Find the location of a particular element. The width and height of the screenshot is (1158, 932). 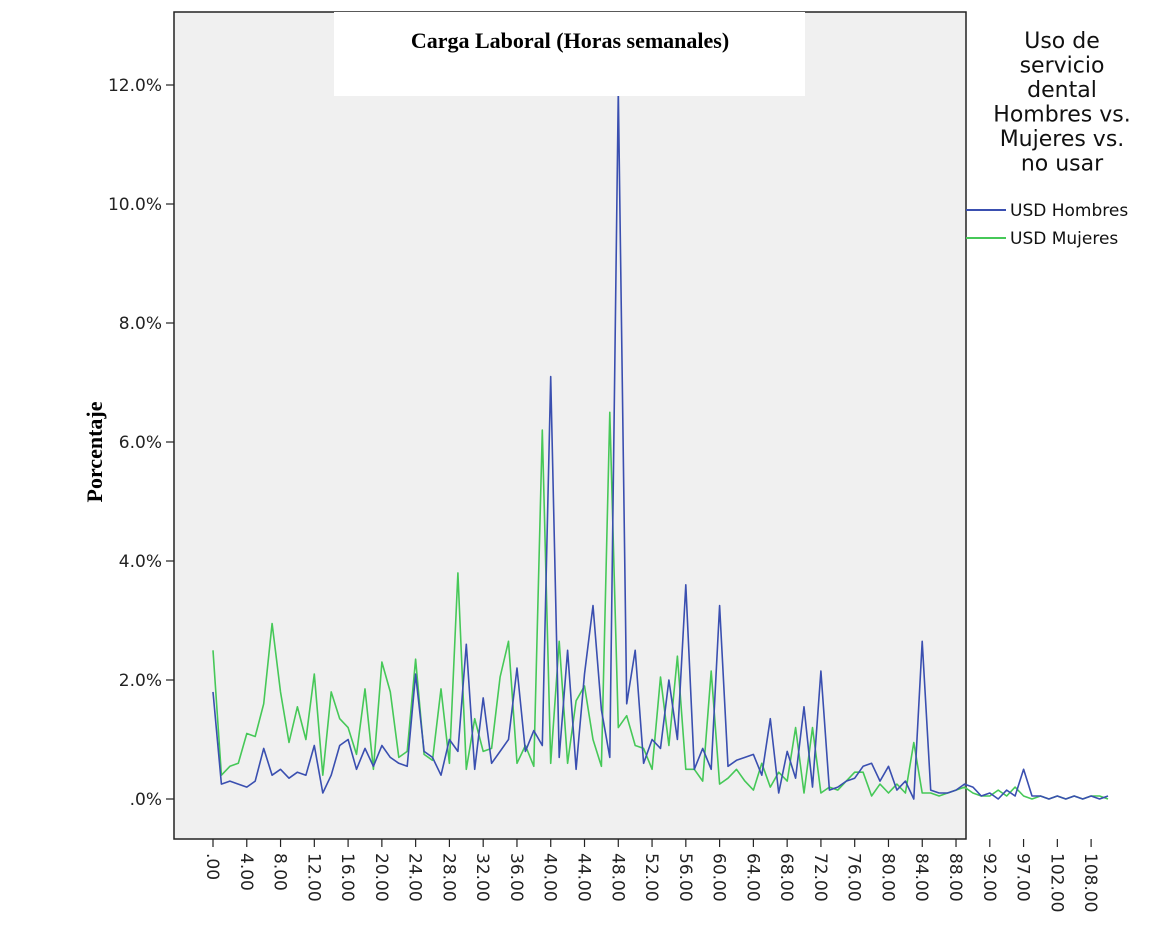

x-tick-label: 108.00 is located at coordinates (1090, 882).